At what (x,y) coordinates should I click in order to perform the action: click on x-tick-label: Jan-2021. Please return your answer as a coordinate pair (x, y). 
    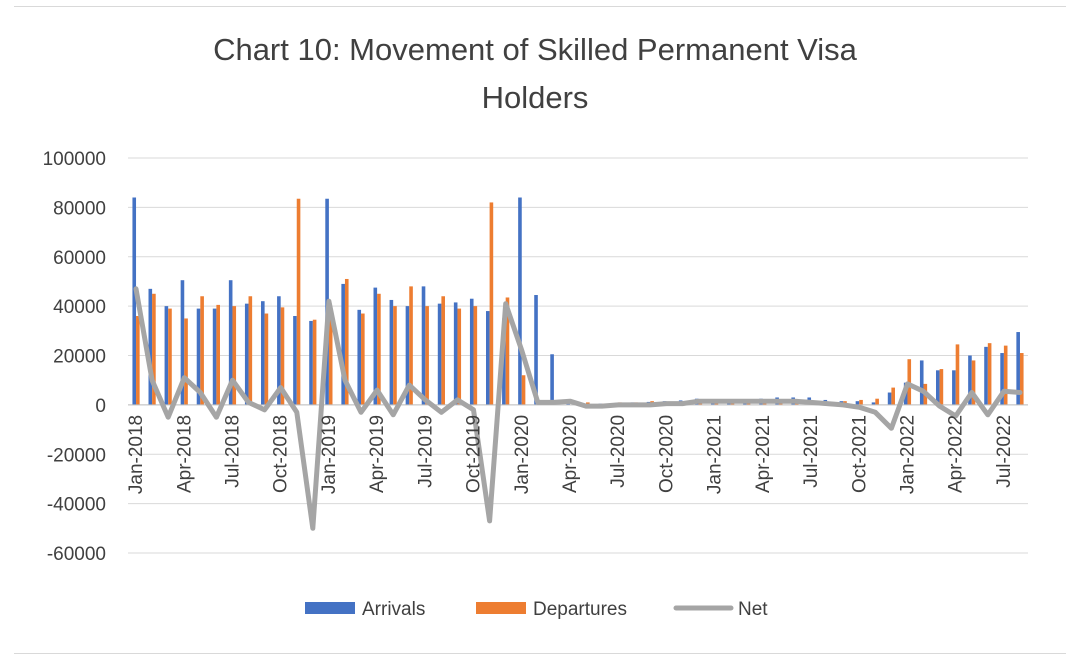
    Looking at the image, I should click on (715, 454).